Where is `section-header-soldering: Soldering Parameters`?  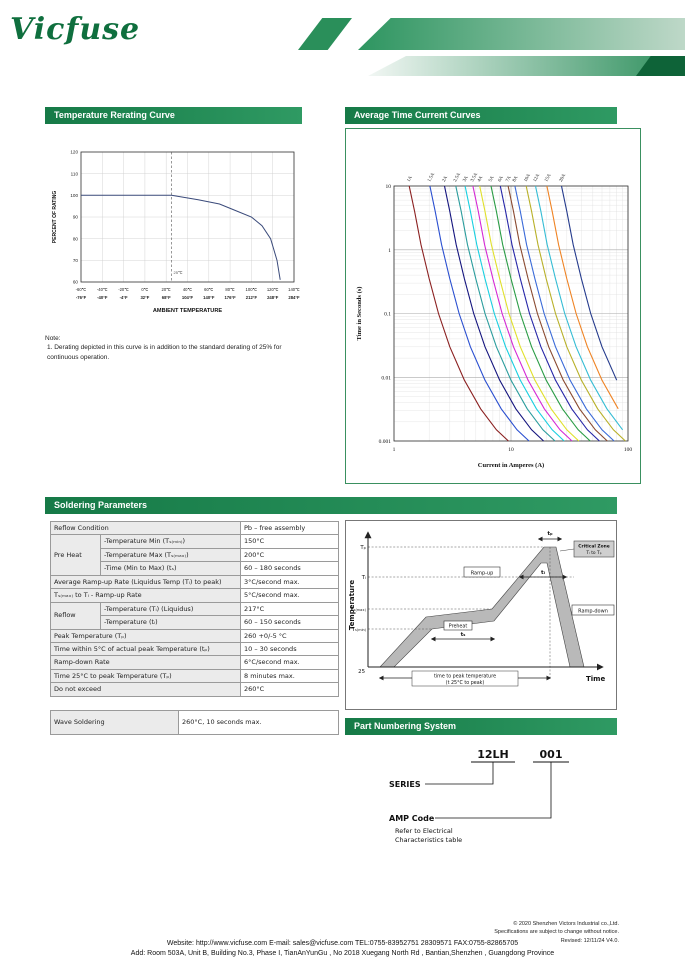 section-header-soldering: Soldering Parameters is located at coordinates (331, 505).